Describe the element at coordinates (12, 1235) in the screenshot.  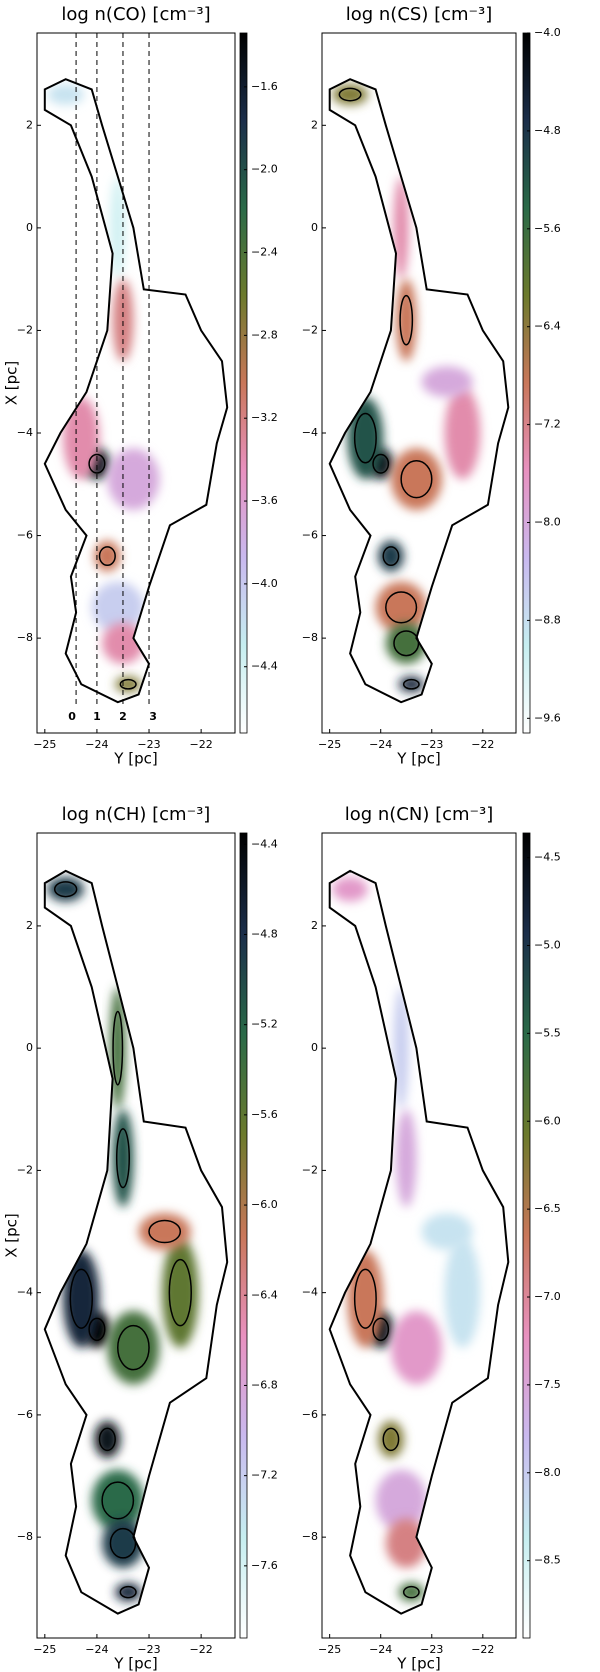
I see `y-axis-label: X [pc]` at that location.